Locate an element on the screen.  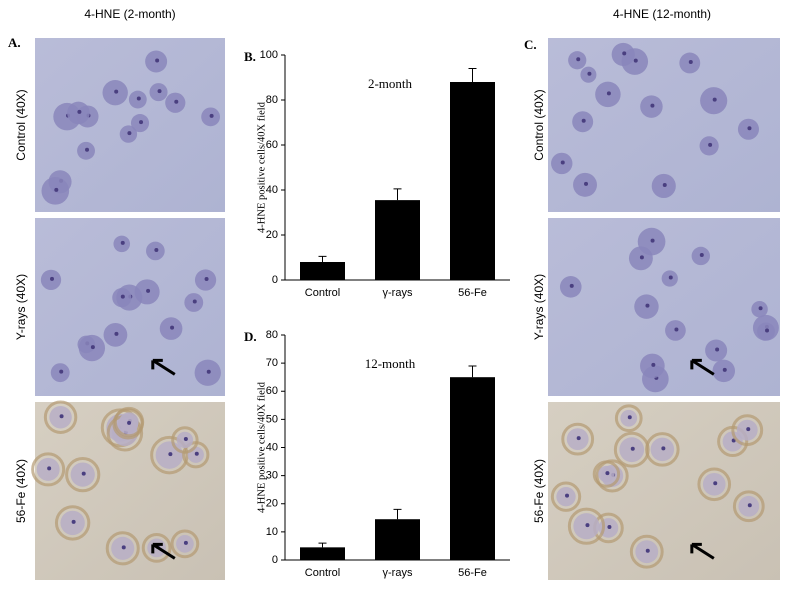
column-title: 4-HNE (2-month) is located at coordinates (129, 14).